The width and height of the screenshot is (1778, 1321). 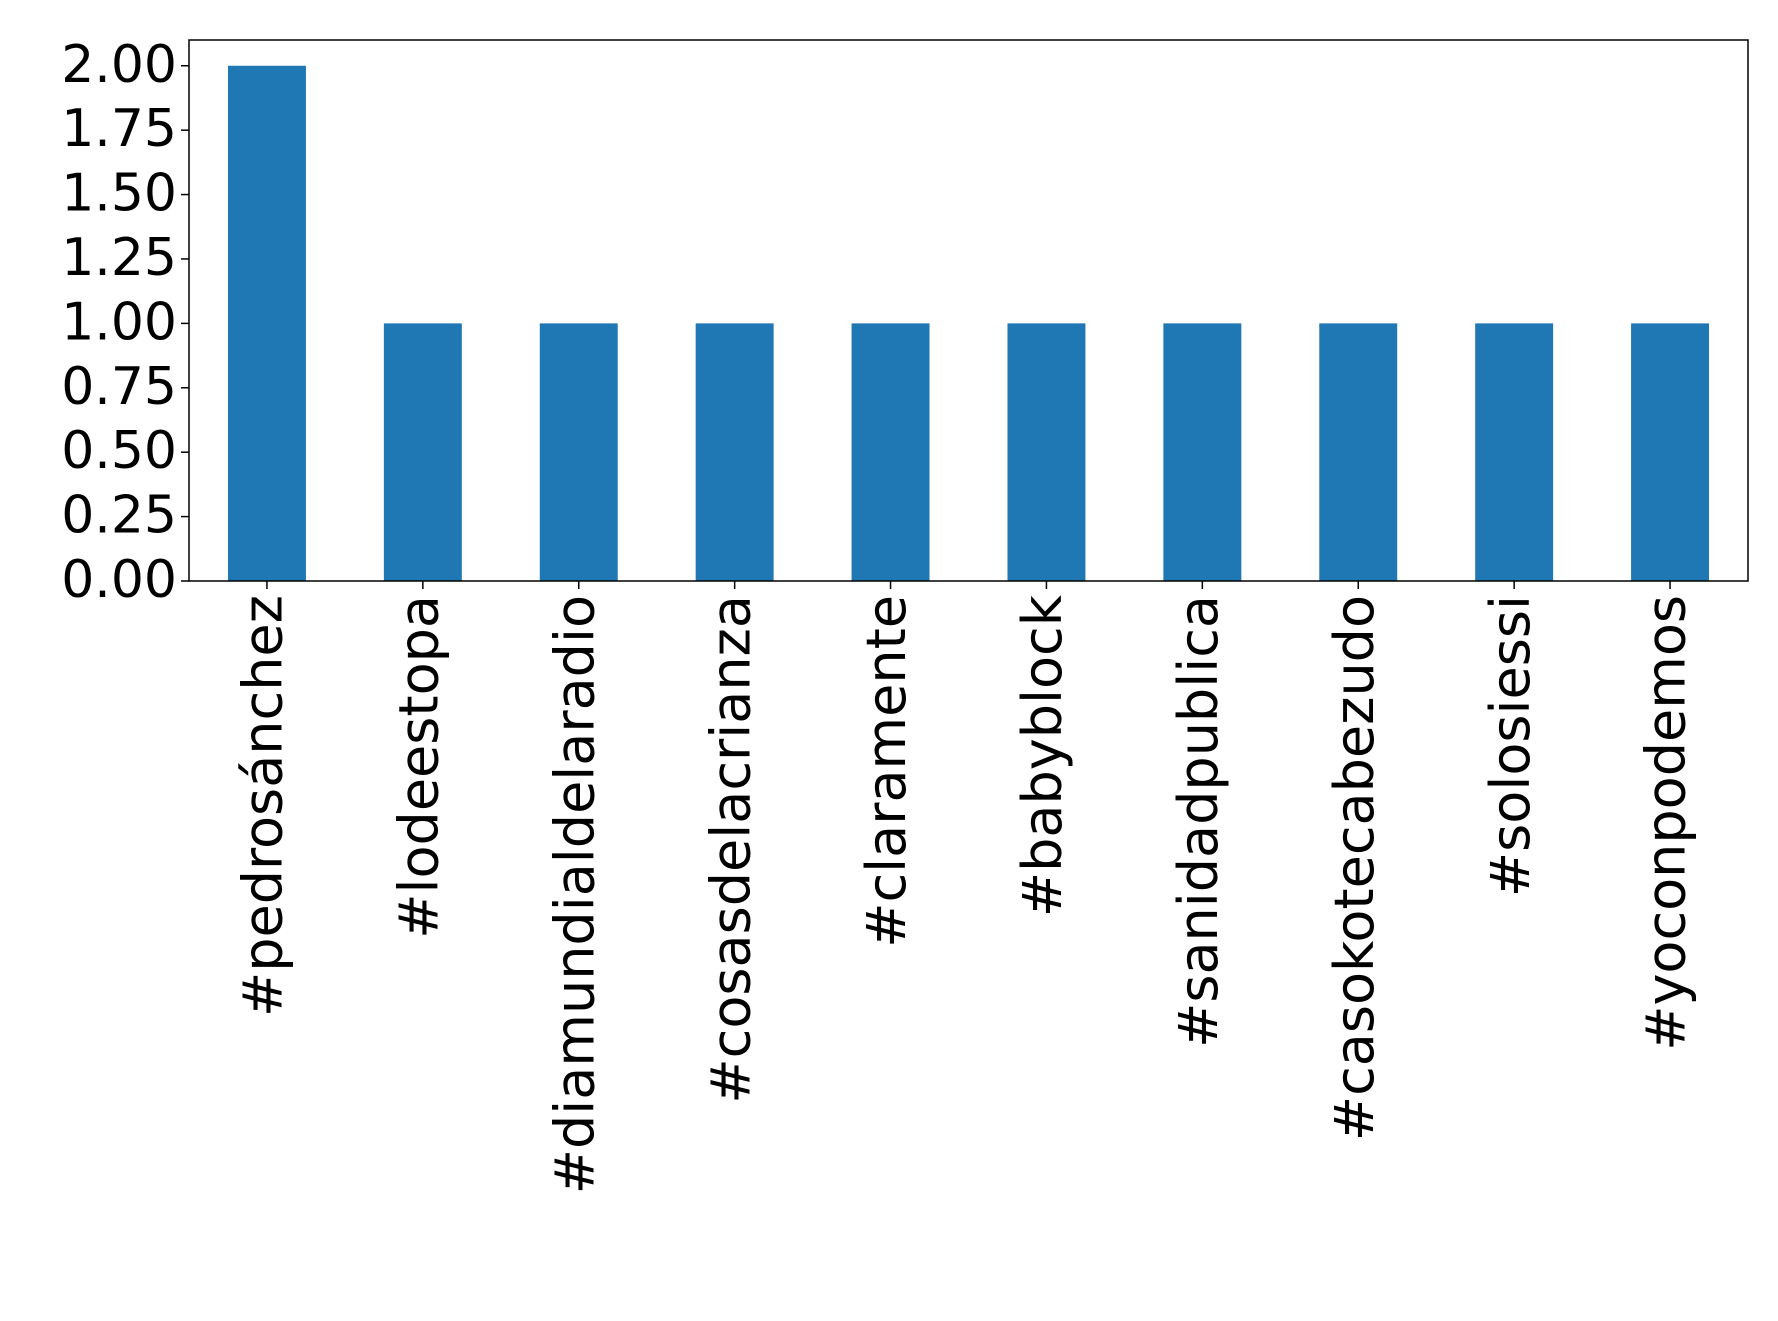 I want to click on x-tick-label: #casokotecabezudo, so click(x=1354, y=868).